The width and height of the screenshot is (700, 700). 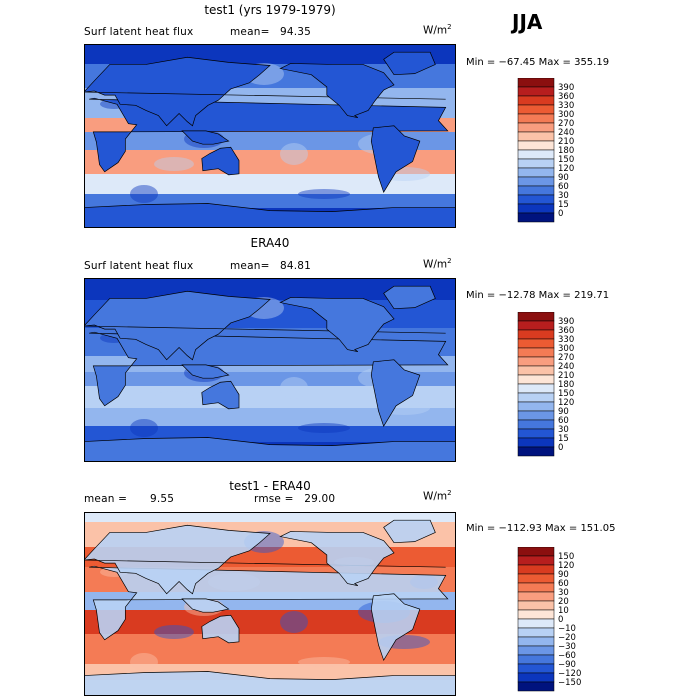 What do you see at coordinates (409, 63) in the screenshot?
I see `coastline-greenland` at bounding box center [409, 63].